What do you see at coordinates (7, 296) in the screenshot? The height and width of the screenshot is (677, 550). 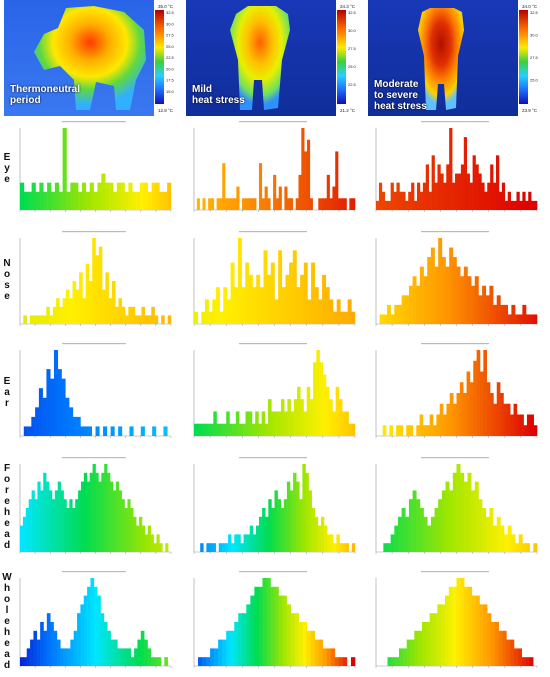 I see `row-label-letter: e` at bounding box center [7, 296].